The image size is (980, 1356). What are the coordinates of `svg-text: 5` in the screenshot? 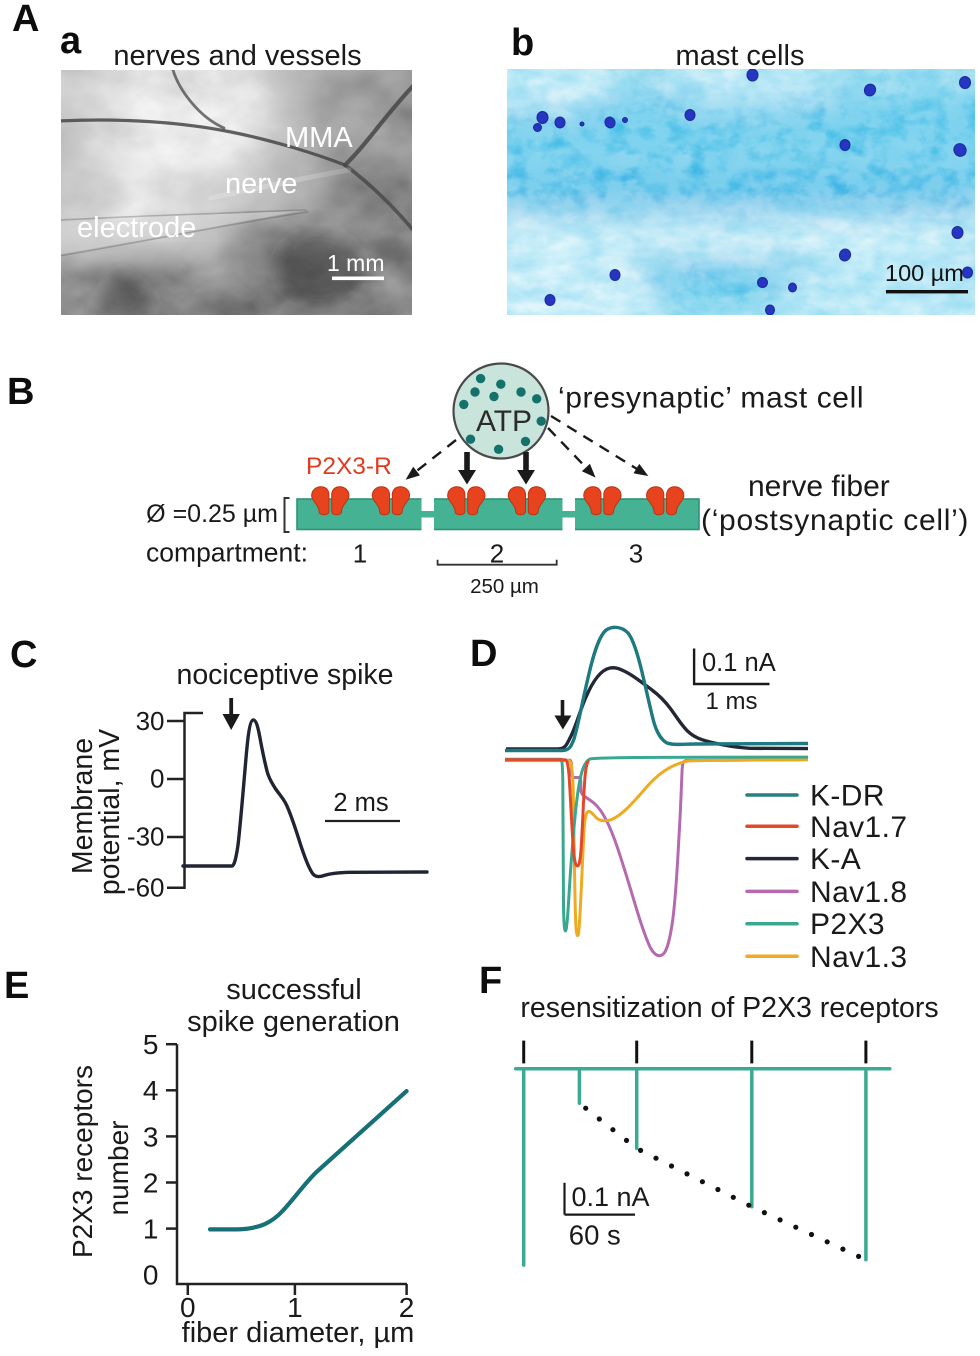 It's located at (151, 1044).